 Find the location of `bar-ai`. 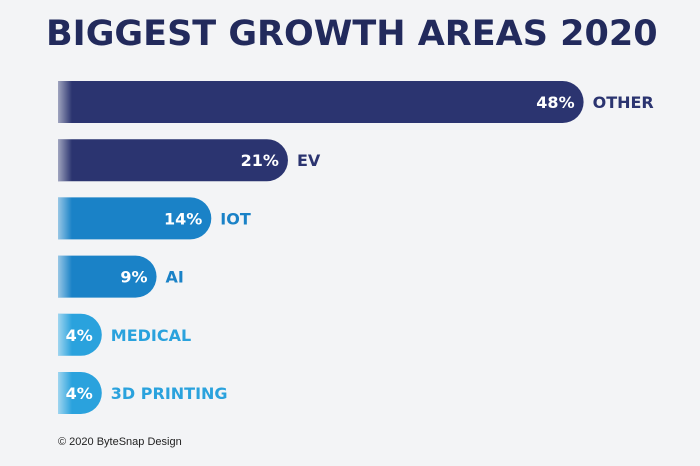

bar-ai is located at coordinates (107, 276).